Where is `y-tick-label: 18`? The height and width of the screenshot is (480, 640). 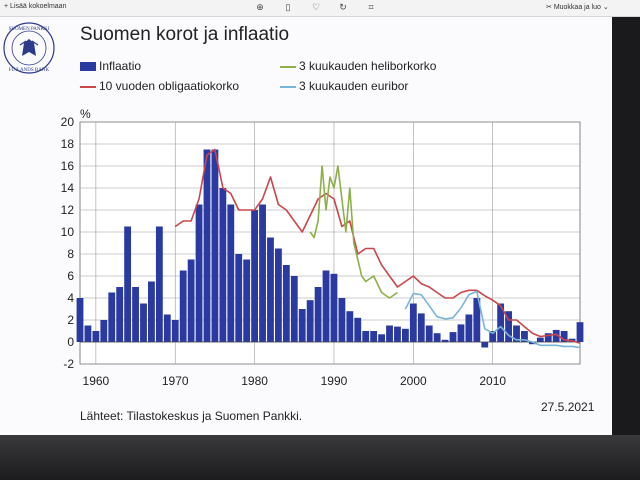 y-tick-label: 18 is located at coordinates (68, 144).